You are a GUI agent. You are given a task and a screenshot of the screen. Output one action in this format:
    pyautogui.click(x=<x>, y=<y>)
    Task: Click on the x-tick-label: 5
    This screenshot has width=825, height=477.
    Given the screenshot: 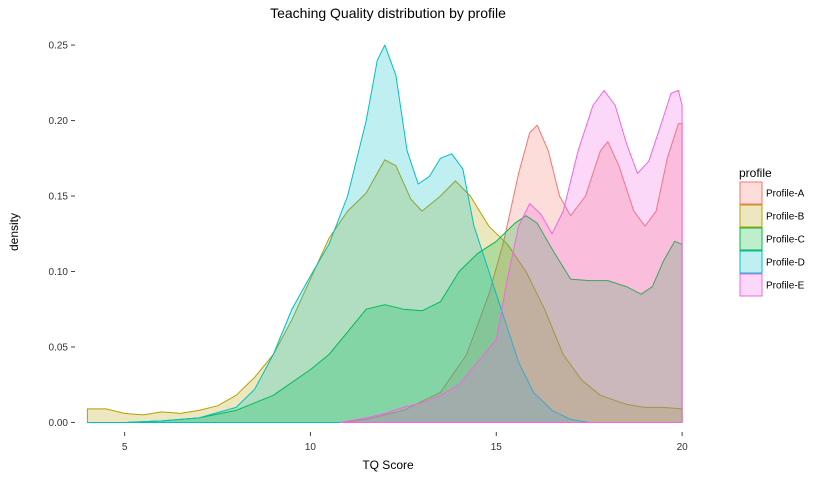 What is the action you would take?
    pyautogui.click(x=125, y=447)
    